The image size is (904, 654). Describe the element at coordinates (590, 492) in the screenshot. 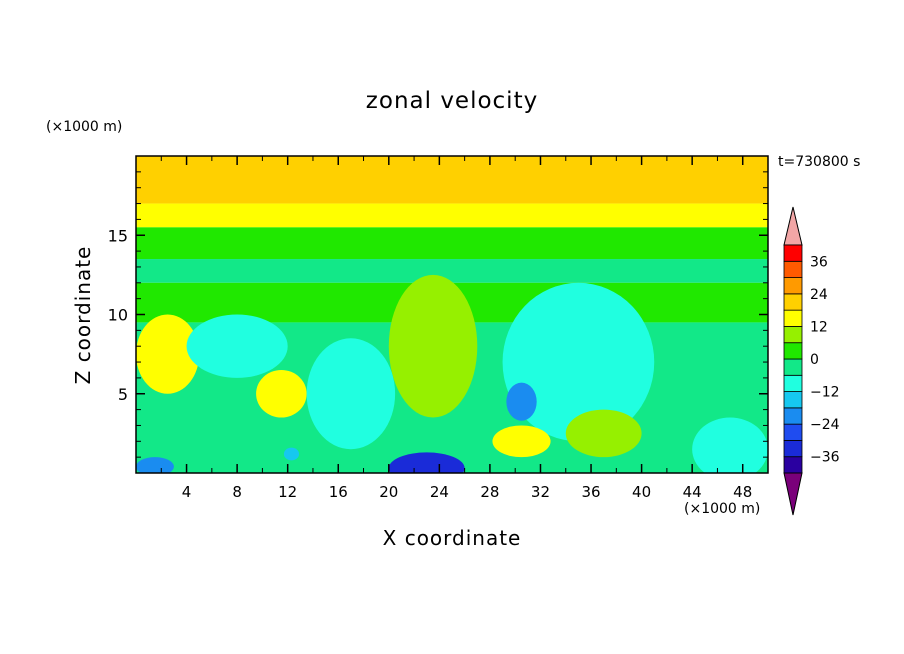

I see `x-tick-label: 36` at that location.